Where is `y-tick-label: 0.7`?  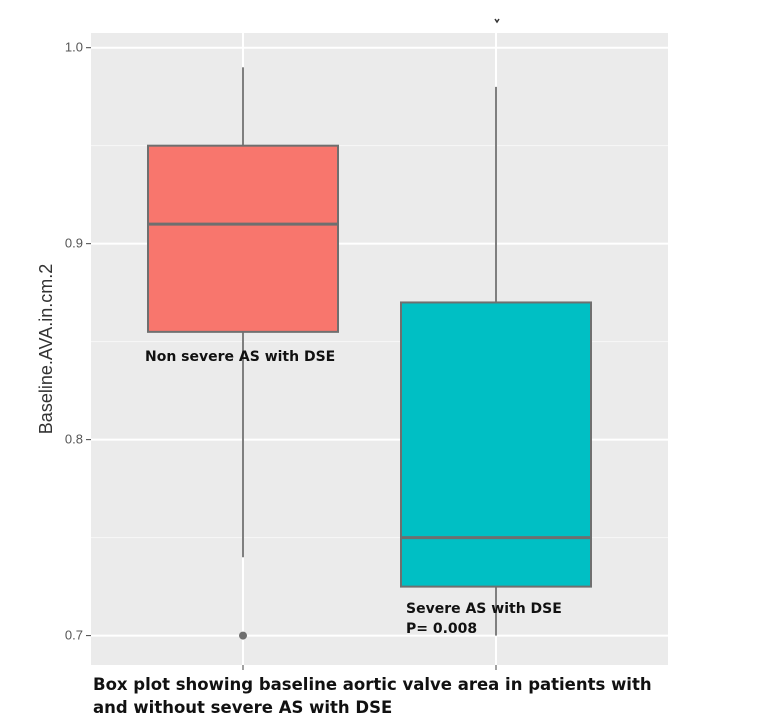
y-tick-label: 0.7 is located at coordinates (74, 635).